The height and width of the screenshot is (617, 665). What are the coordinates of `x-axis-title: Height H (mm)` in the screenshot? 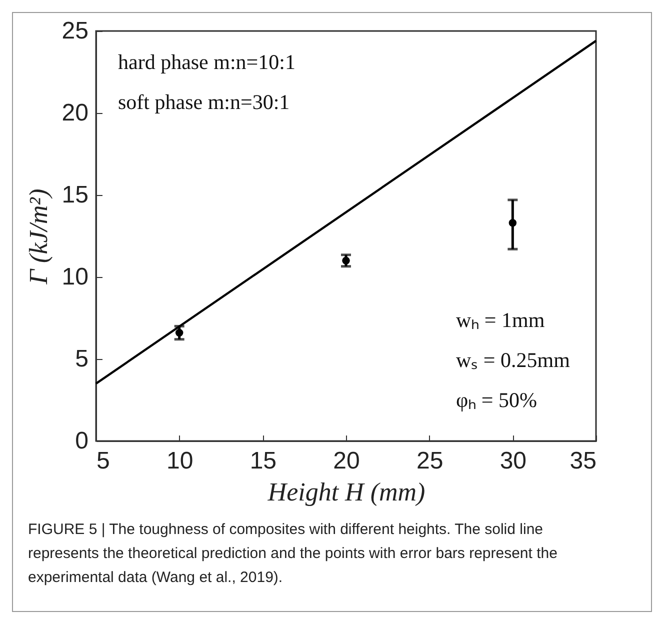 It's located at (346, 492).